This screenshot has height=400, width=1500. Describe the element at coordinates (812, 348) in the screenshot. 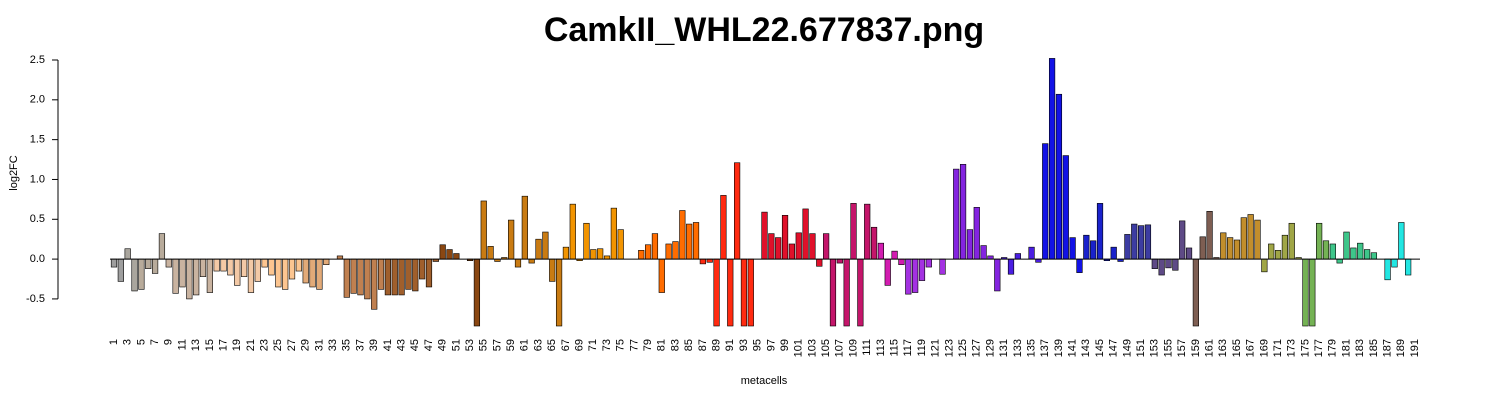

I see `x-tick-label: 103` at that location.